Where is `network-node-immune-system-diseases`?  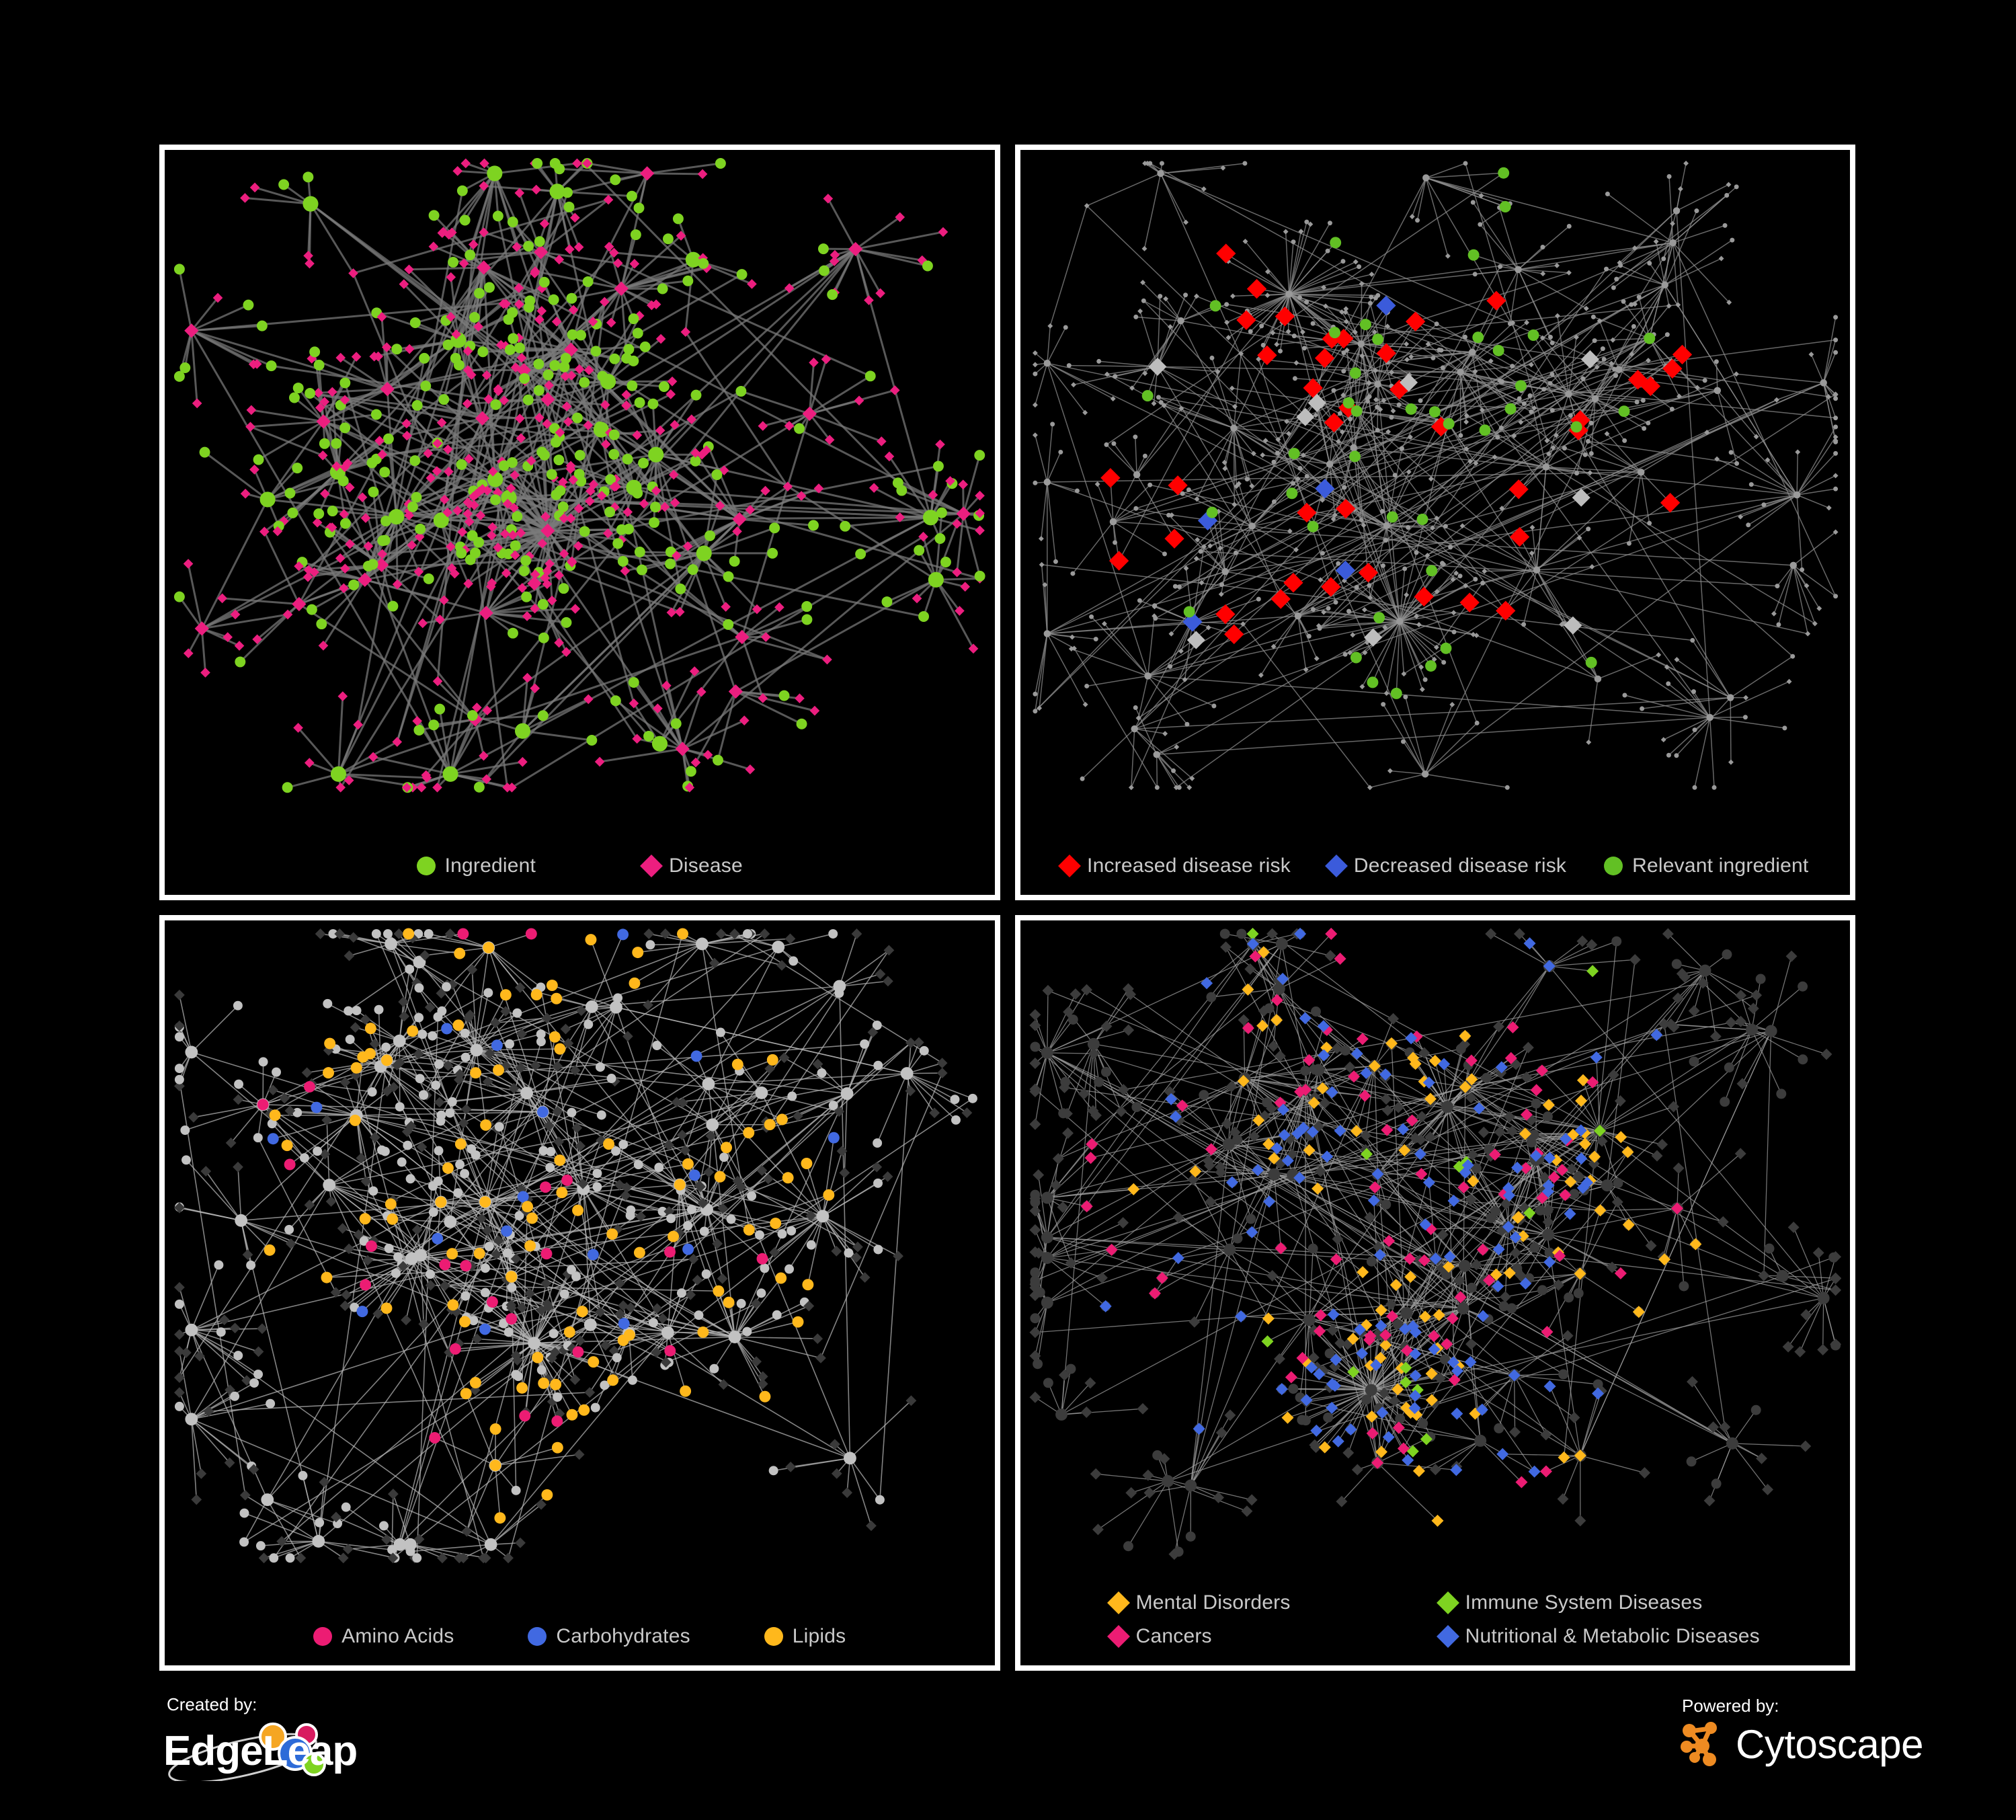 network-node-immune-system-diseases is located at coordinates (1266, 1341).